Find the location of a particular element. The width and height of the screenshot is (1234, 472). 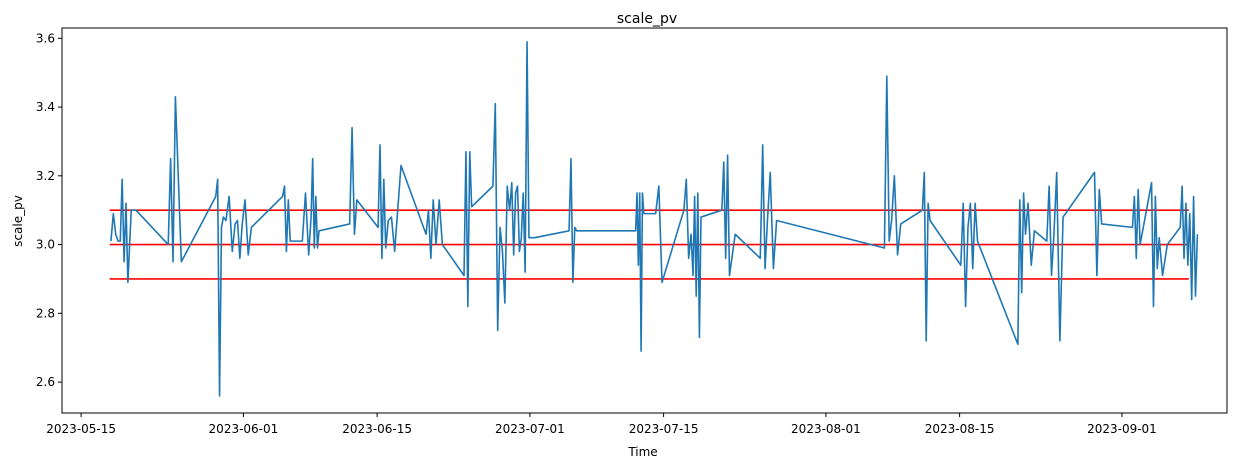

x-tick-label: 2023-08-15 is located at coordinates (960, 429).